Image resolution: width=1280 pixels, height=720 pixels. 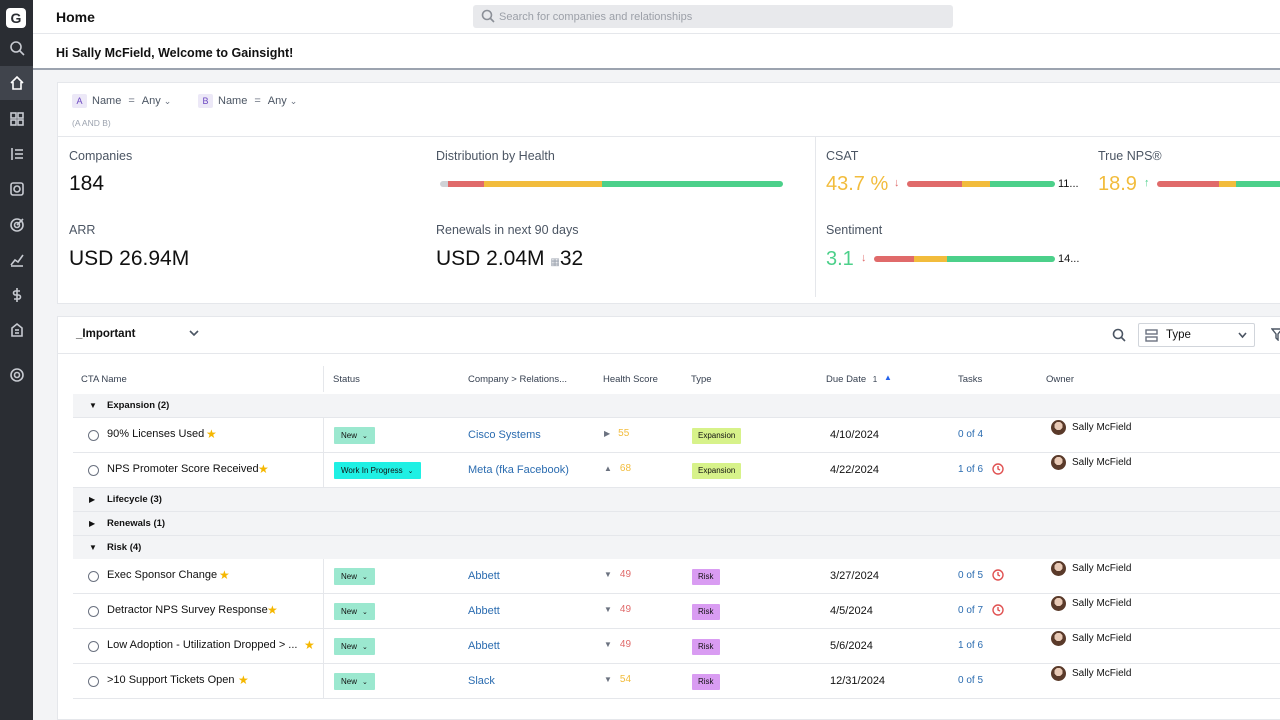 What do you see at coordinates (719, 16) in the screenshot?
I see `global-search-input` at bounding box center [719, 16].